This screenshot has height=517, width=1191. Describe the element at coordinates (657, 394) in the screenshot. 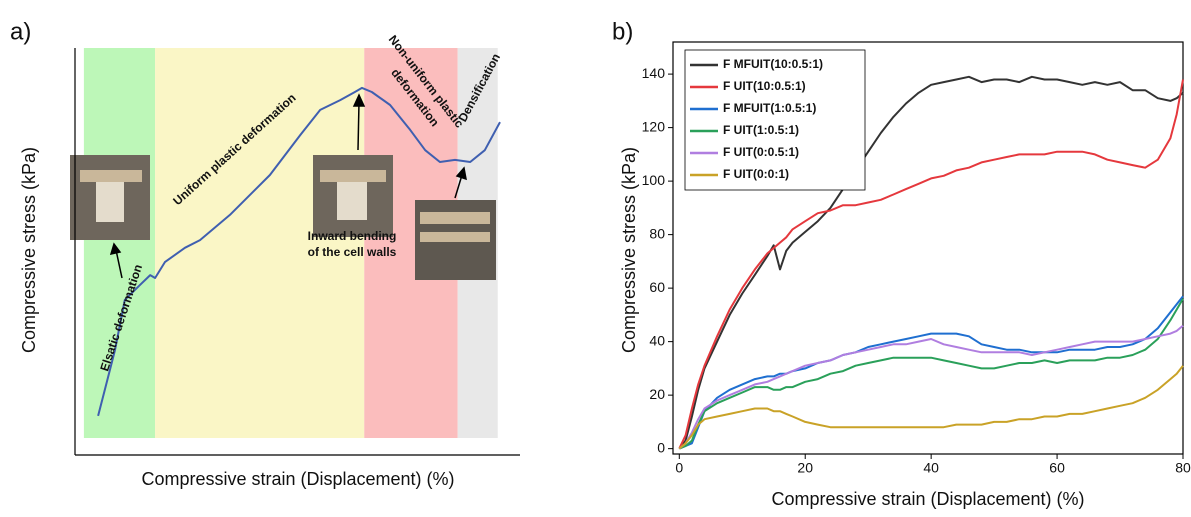

I see `y-tick-label: 20` at that location.